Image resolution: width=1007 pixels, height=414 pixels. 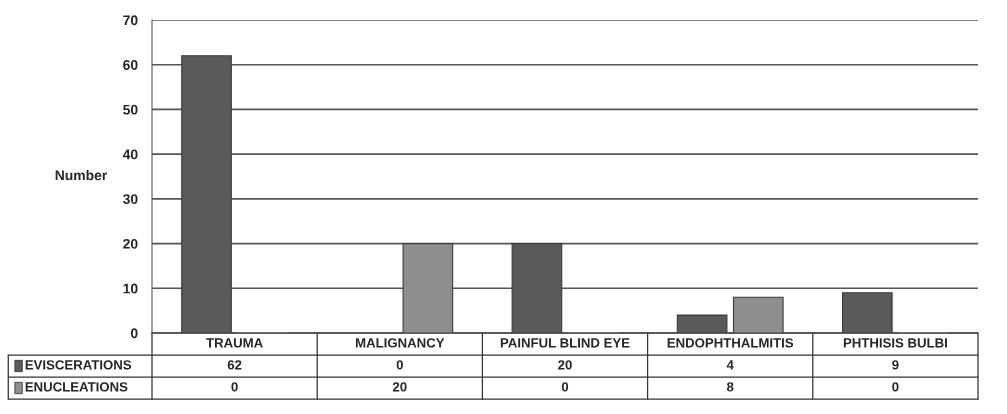 What do you see at coordinates (234, 365) in the screenshot?
I see `data-label: 62` at bounding box center [234, 365].